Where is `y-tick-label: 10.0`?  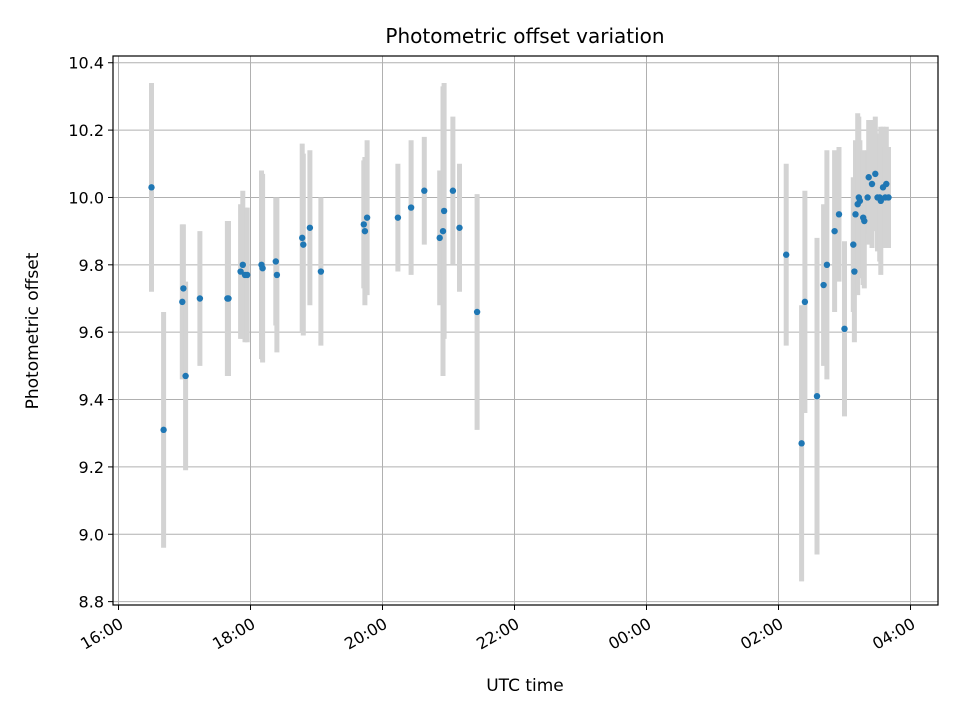 y-tick-label: 10.0 is located at coordinates (86, 197).